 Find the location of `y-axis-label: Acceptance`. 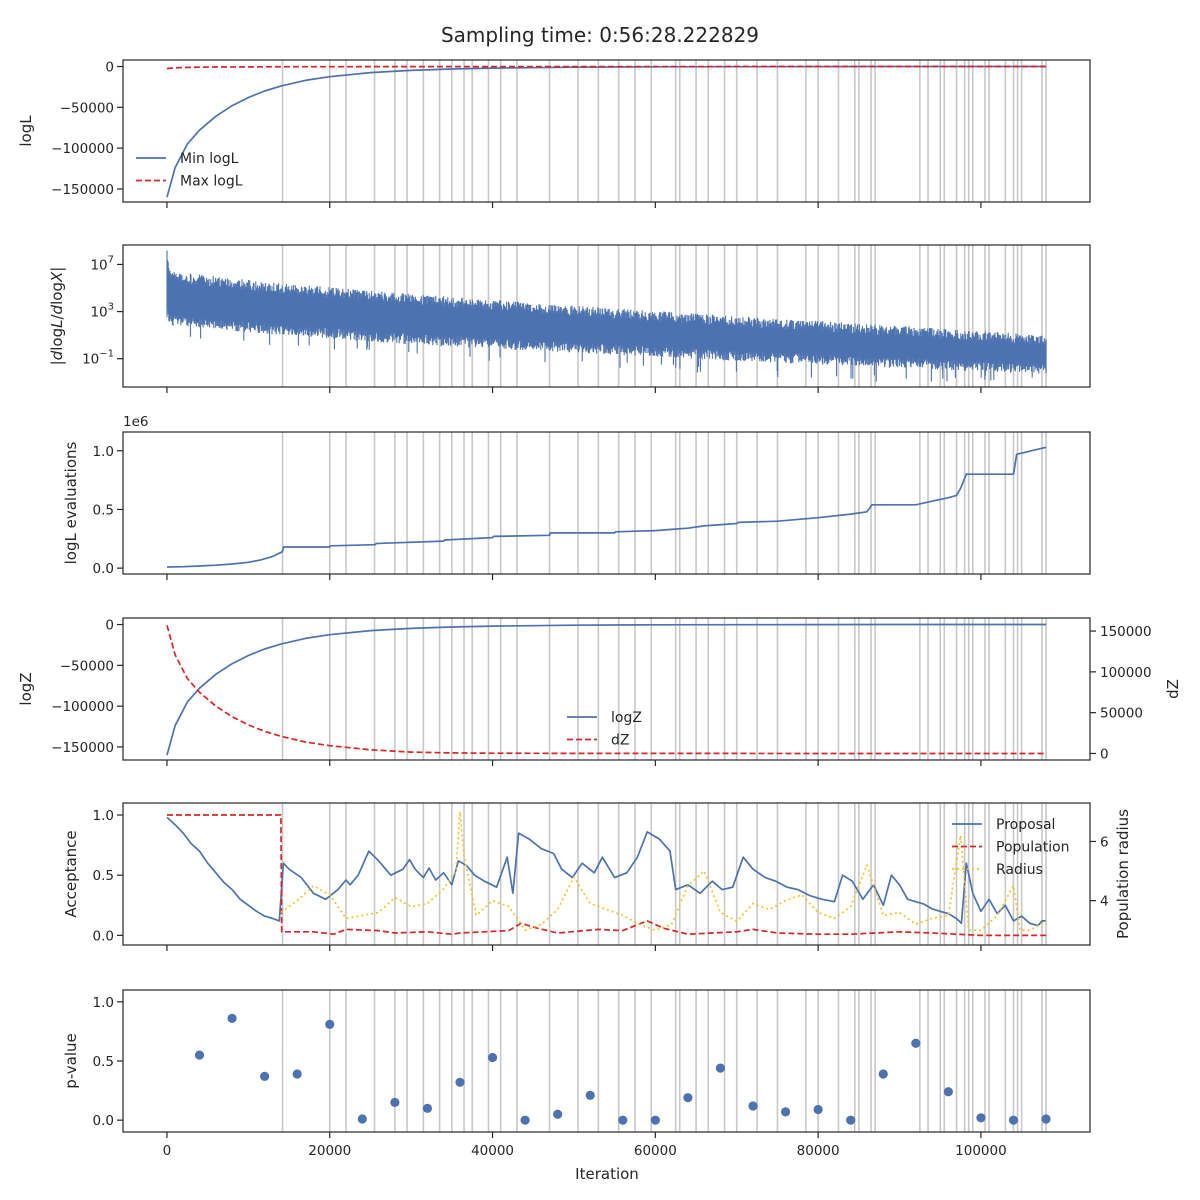

y-axis-label: Acceptance is located at coordinates (71, 873).